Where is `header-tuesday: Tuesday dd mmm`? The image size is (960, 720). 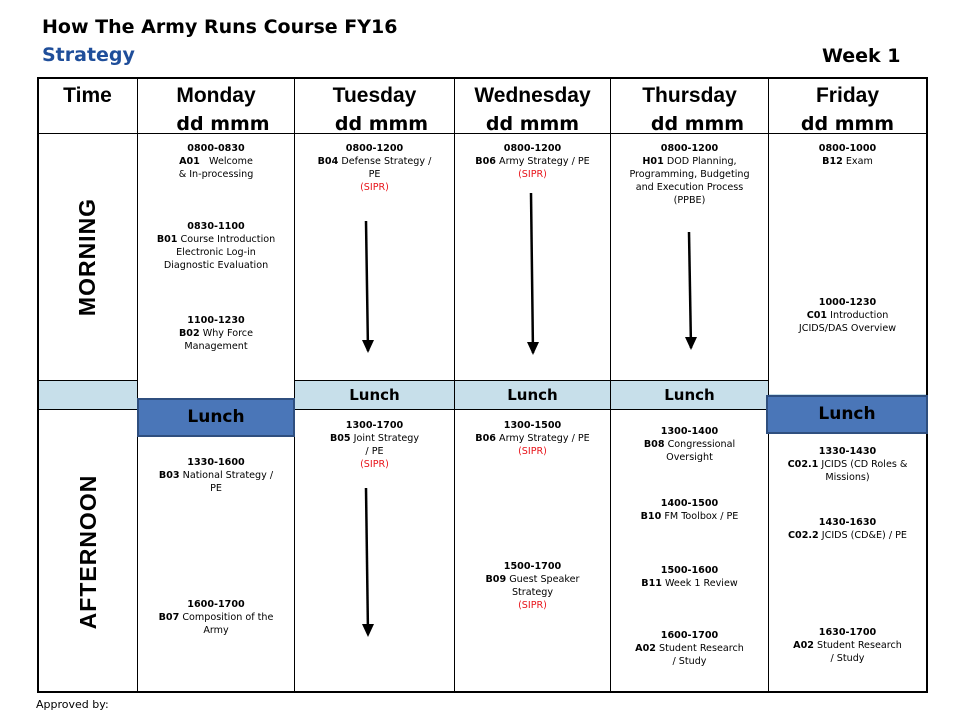 header-tuesday: Tuesday dd mmm is located at coordinates (374, 110).